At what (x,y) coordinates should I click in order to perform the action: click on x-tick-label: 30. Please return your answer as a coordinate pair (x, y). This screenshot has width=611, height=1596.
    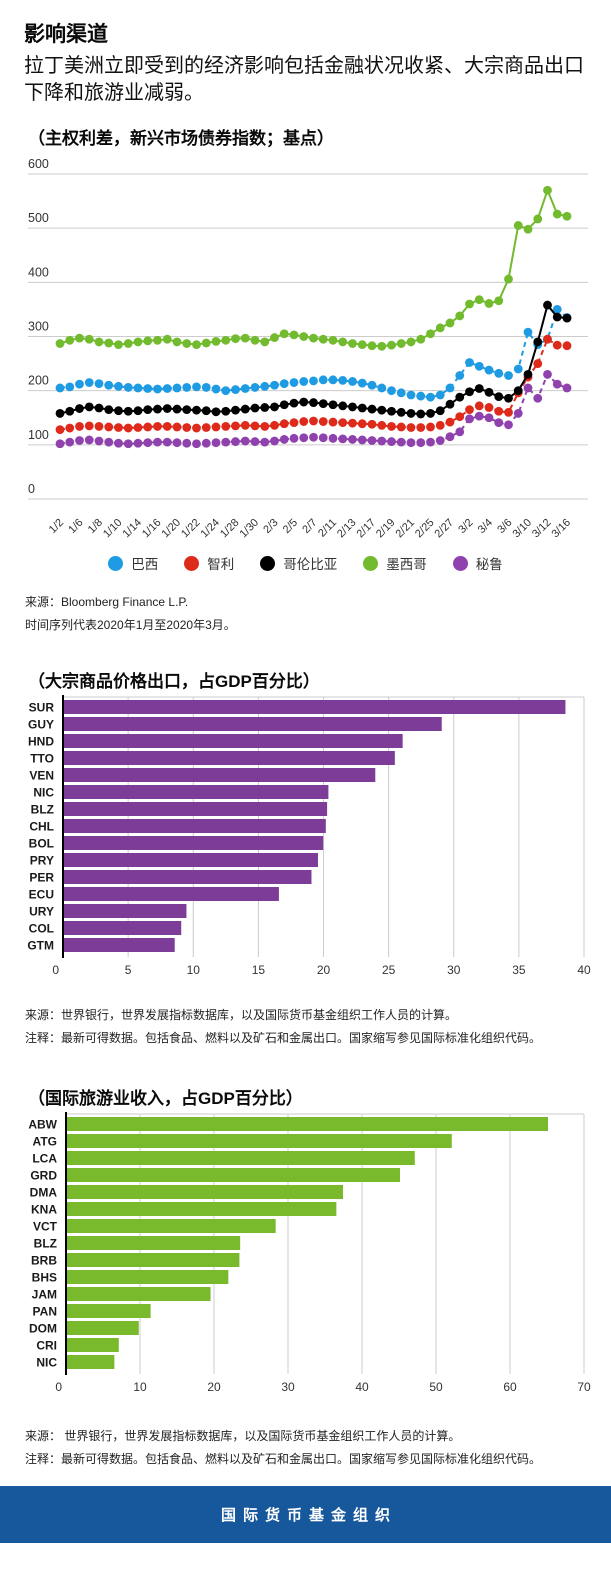
    Looking at the image, I should click on (454, 970).